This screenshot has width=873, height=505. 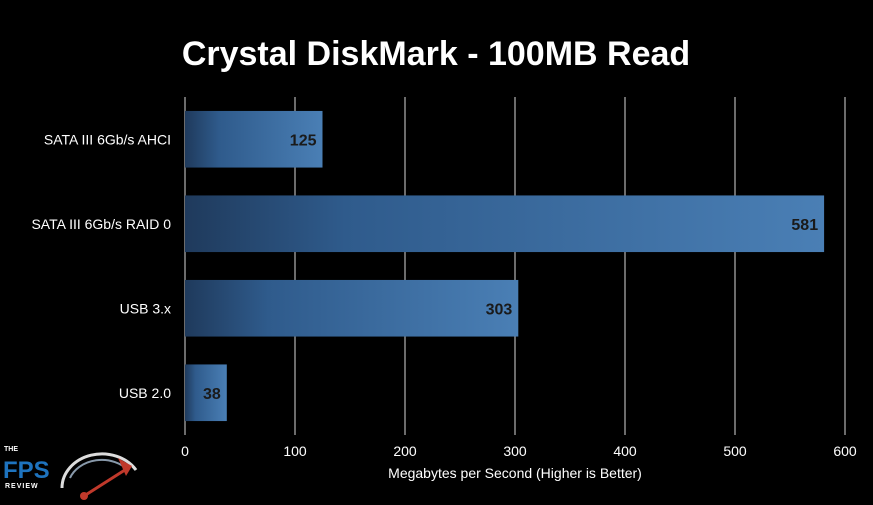 I want to click on category-label: USB 3.x, so click(x=145, y=308).